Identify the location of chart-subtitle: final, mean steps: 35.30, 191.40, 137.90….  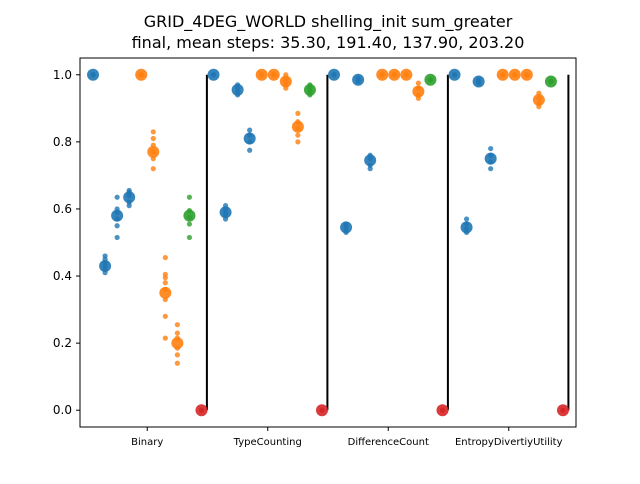
(328, 42).